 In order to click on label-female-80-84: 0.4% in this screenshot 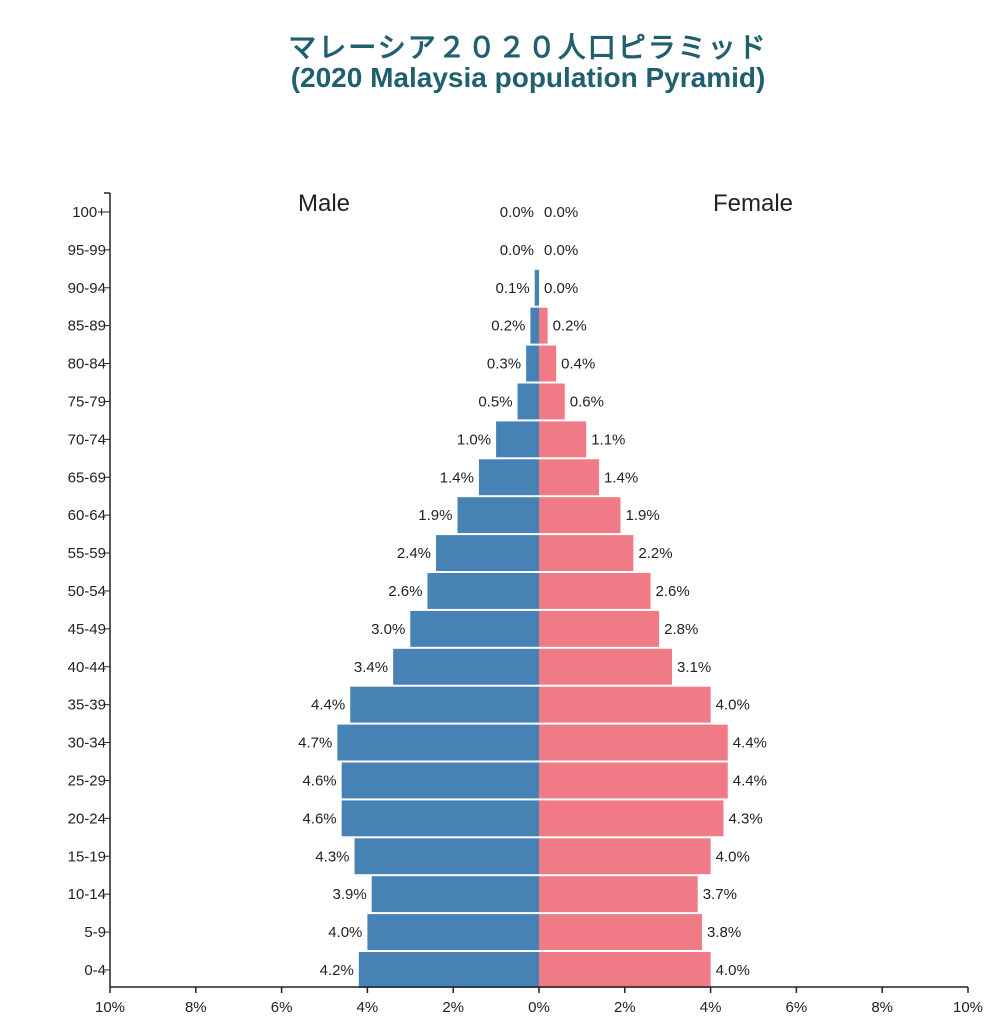, I will do `click(578, 364)`.